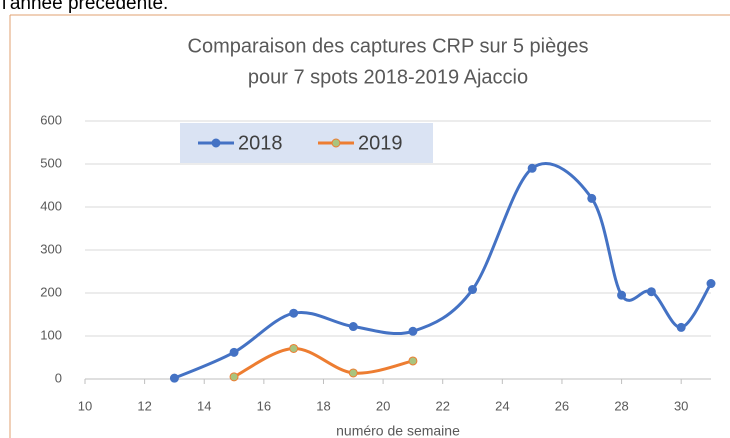  Describe the element at coordinates (51, 162) in the screenshot. I see `y-tick-label: 500` at that location.